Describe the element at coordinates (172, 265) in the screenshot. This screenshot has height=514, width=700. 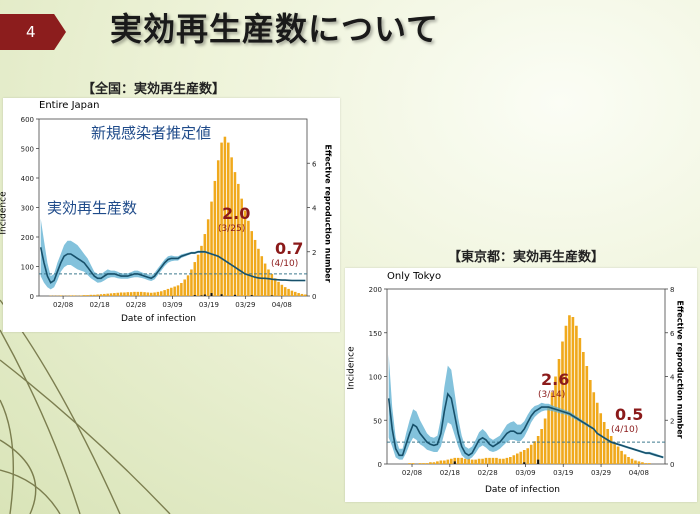
I see `chart-japan-rt-line` at that location.